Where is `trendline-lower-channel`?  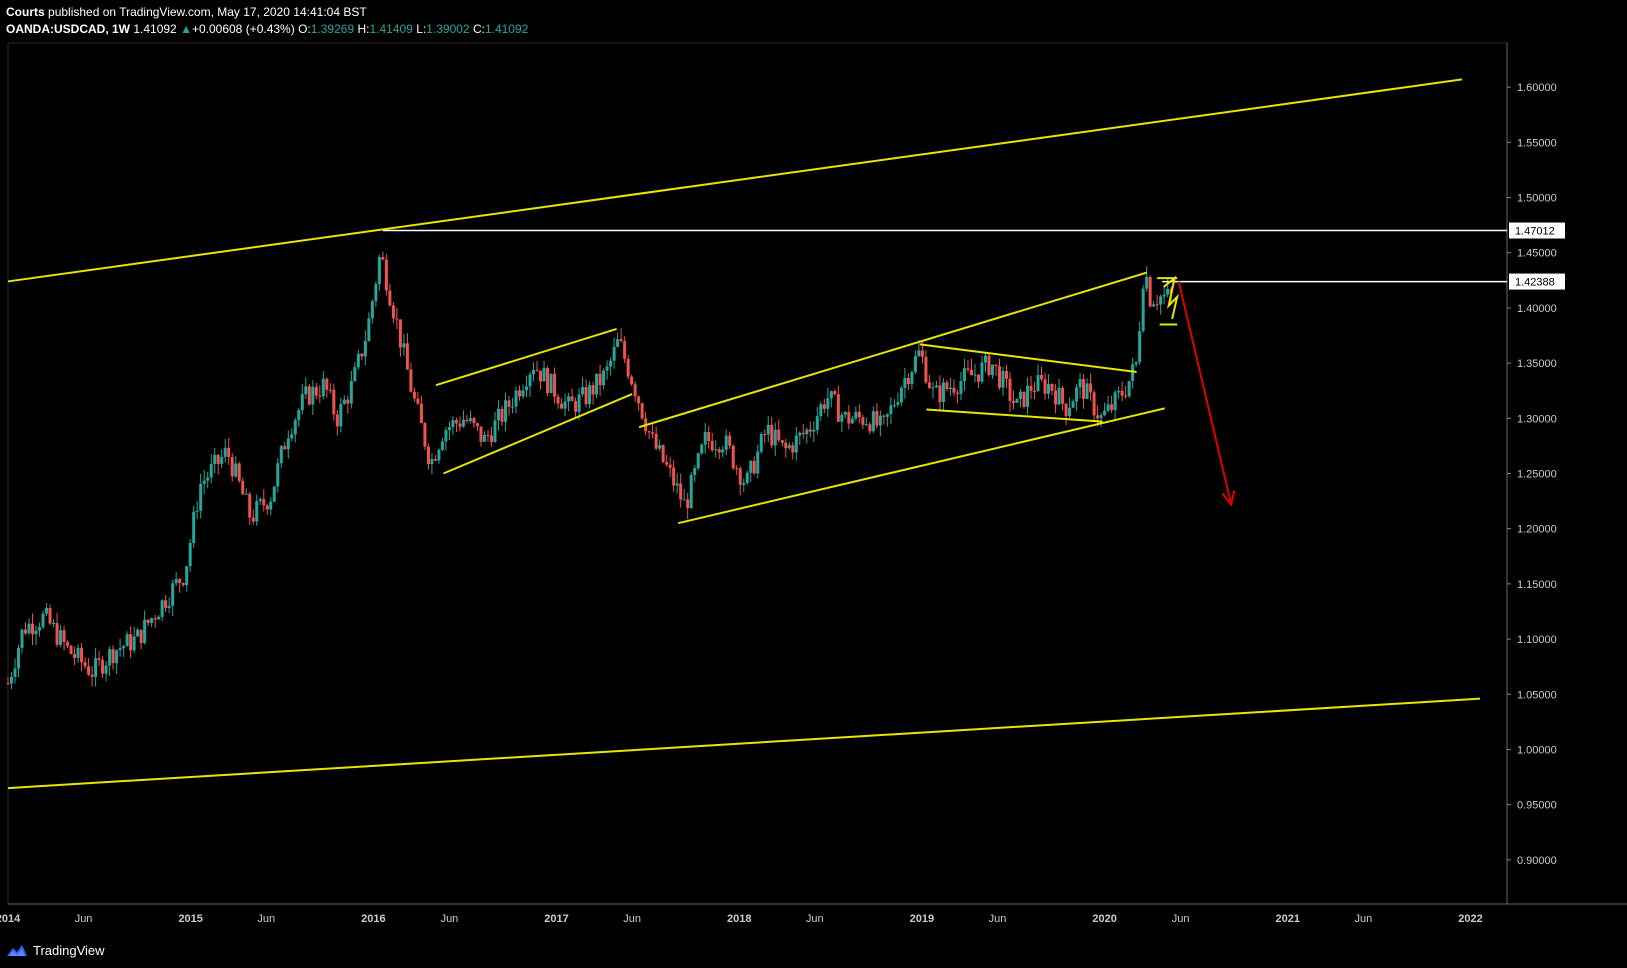
trendline-lower-channel is located at coordinates (744, 743).